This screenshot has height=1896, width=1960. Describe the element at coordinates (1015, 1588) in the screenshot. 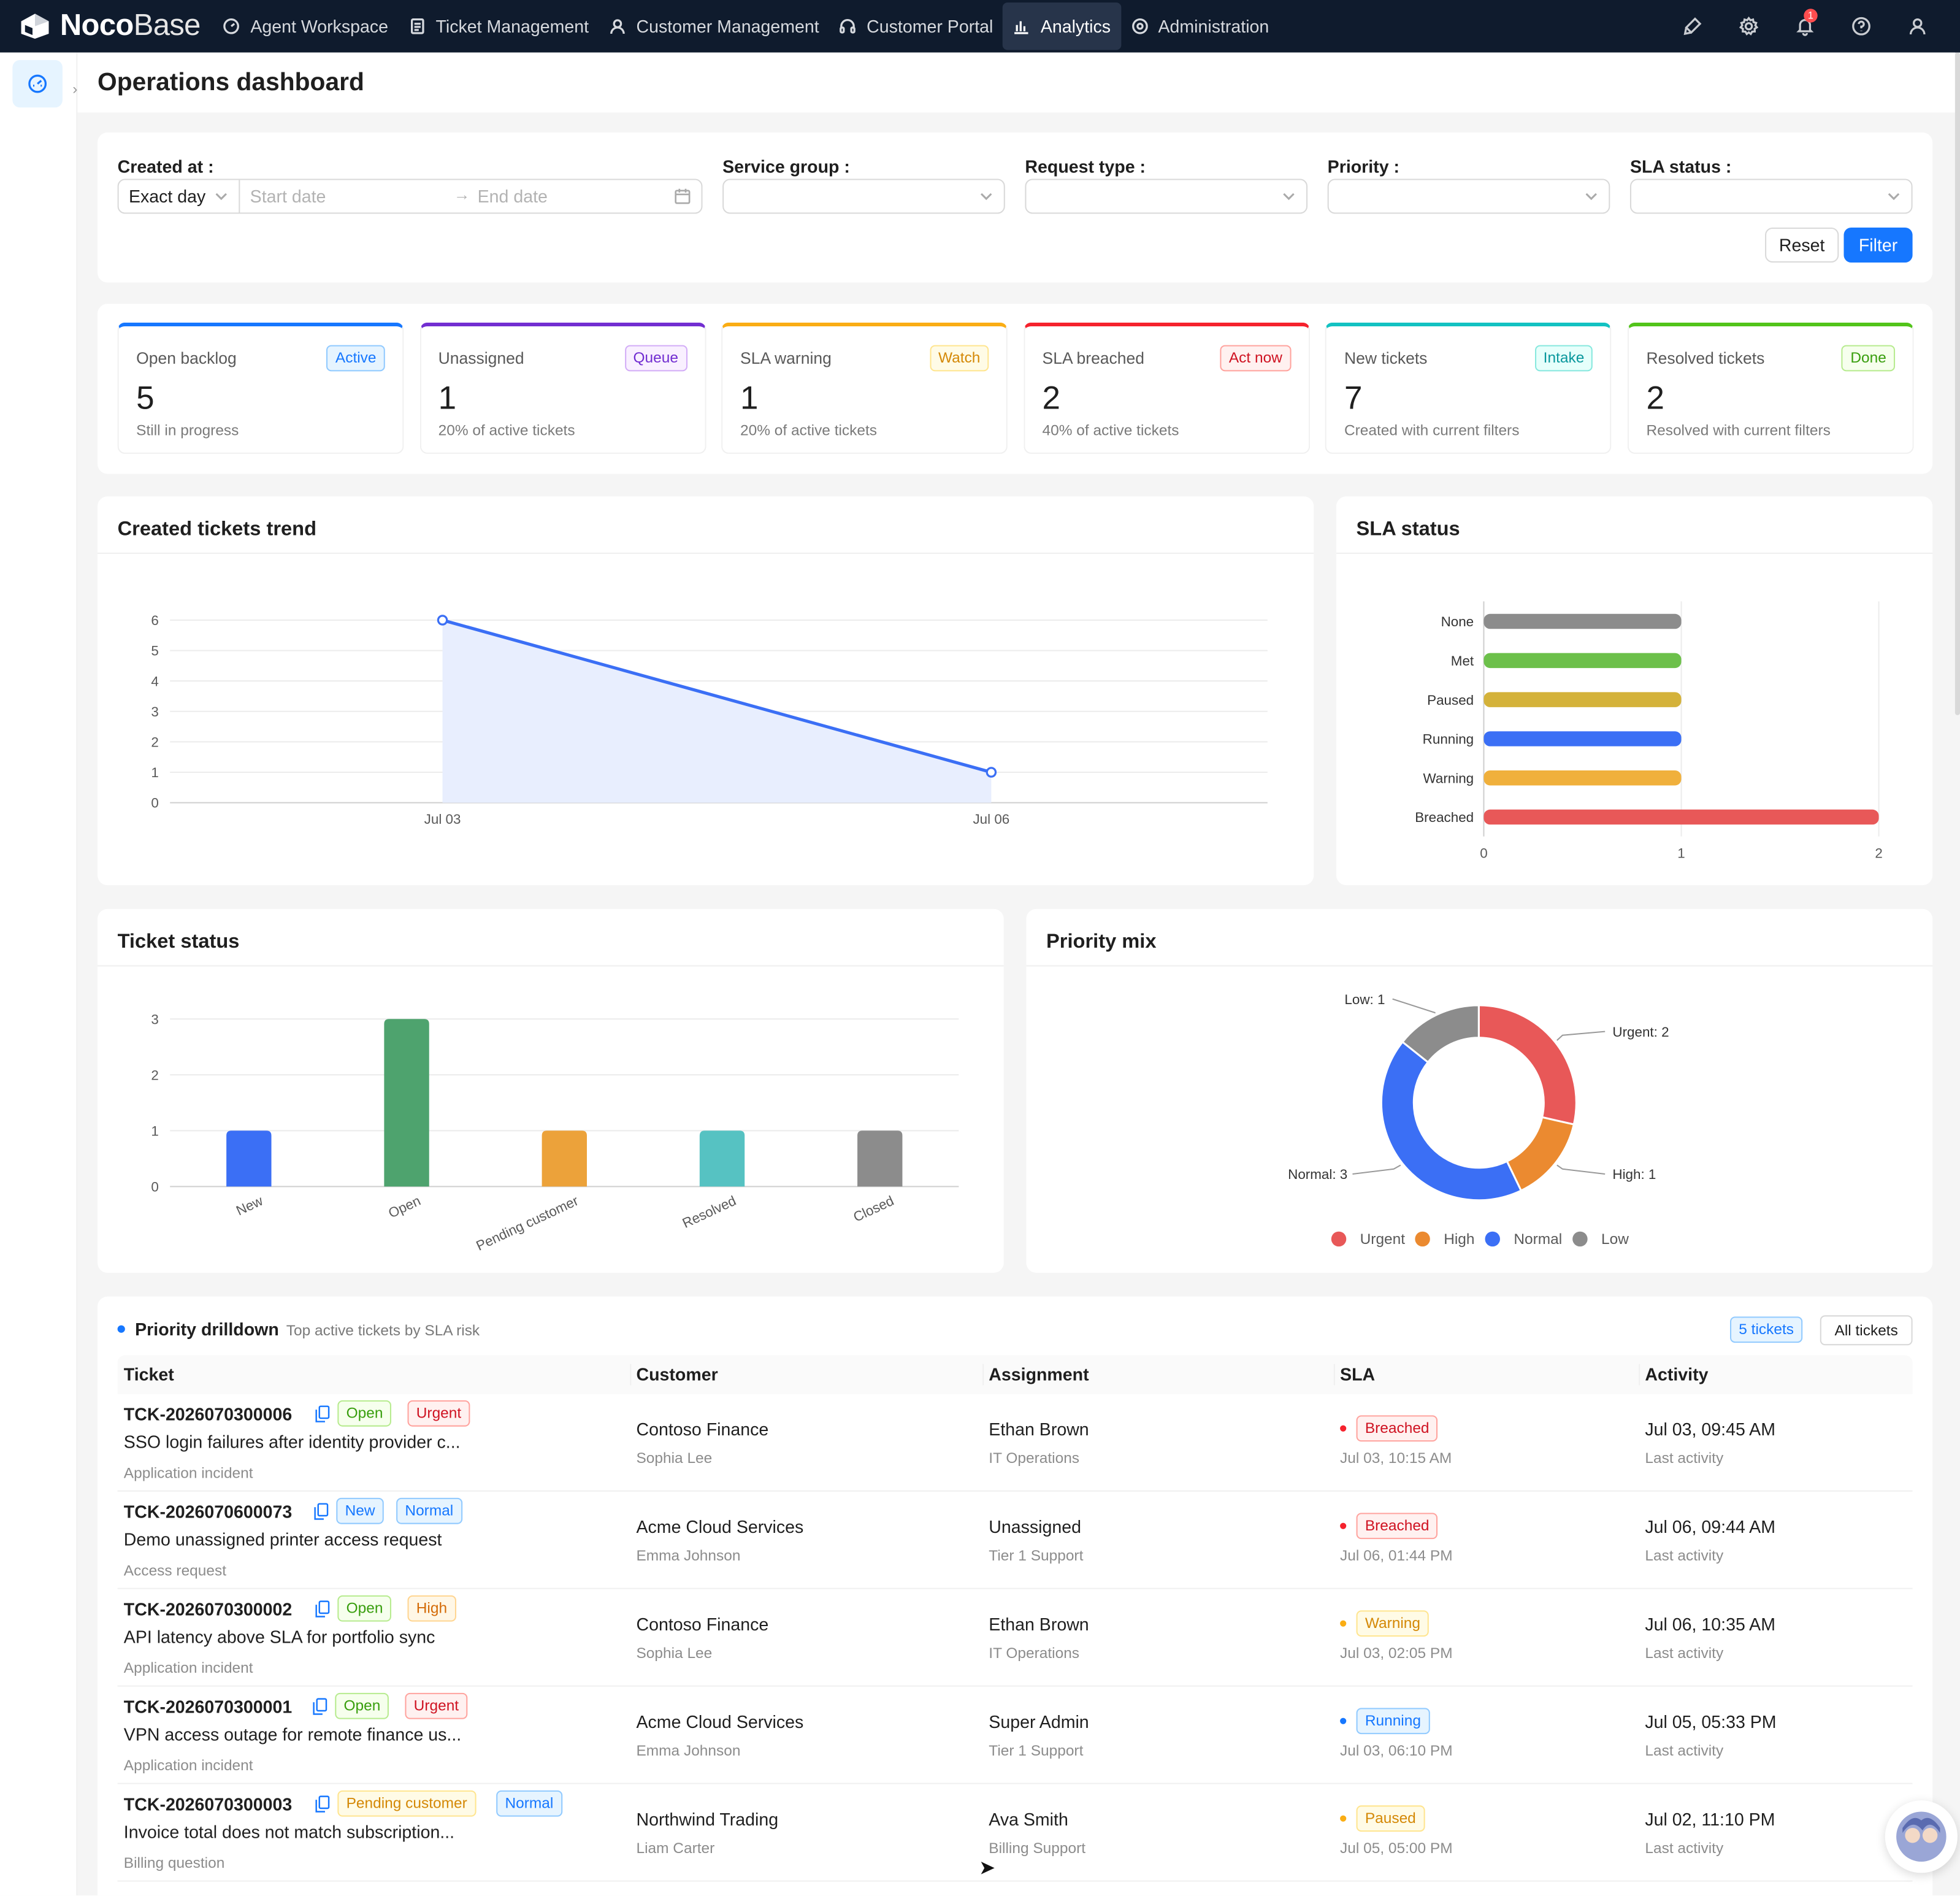

I see `row-divider` at that location.